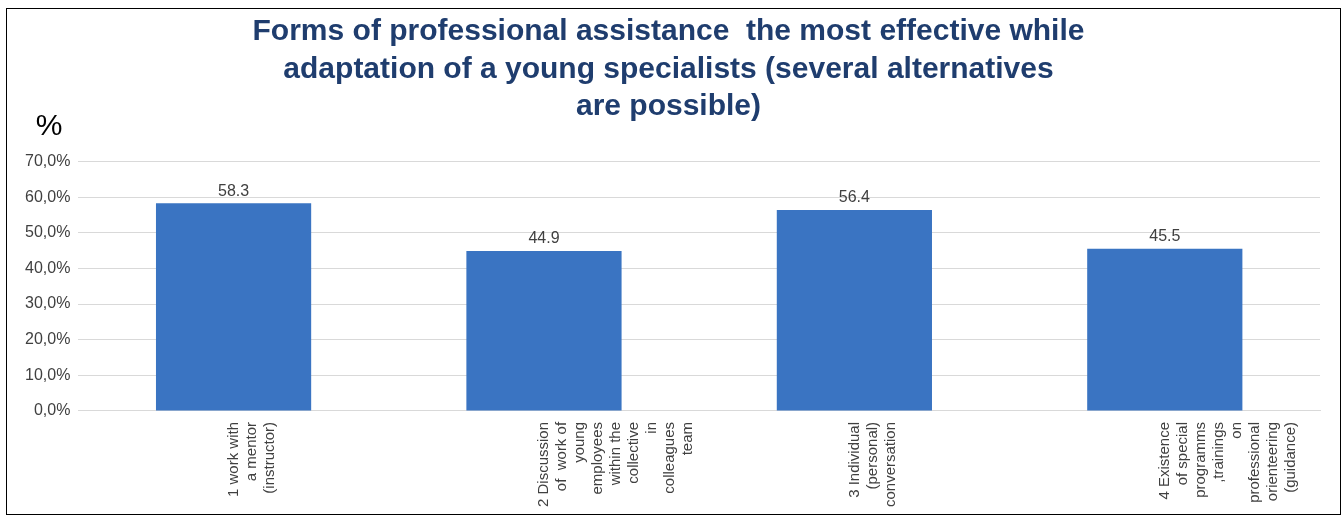 This screenshot has width=1341, height=515. I want to click on y-tick-label: 70,0%, so click(47, 160).